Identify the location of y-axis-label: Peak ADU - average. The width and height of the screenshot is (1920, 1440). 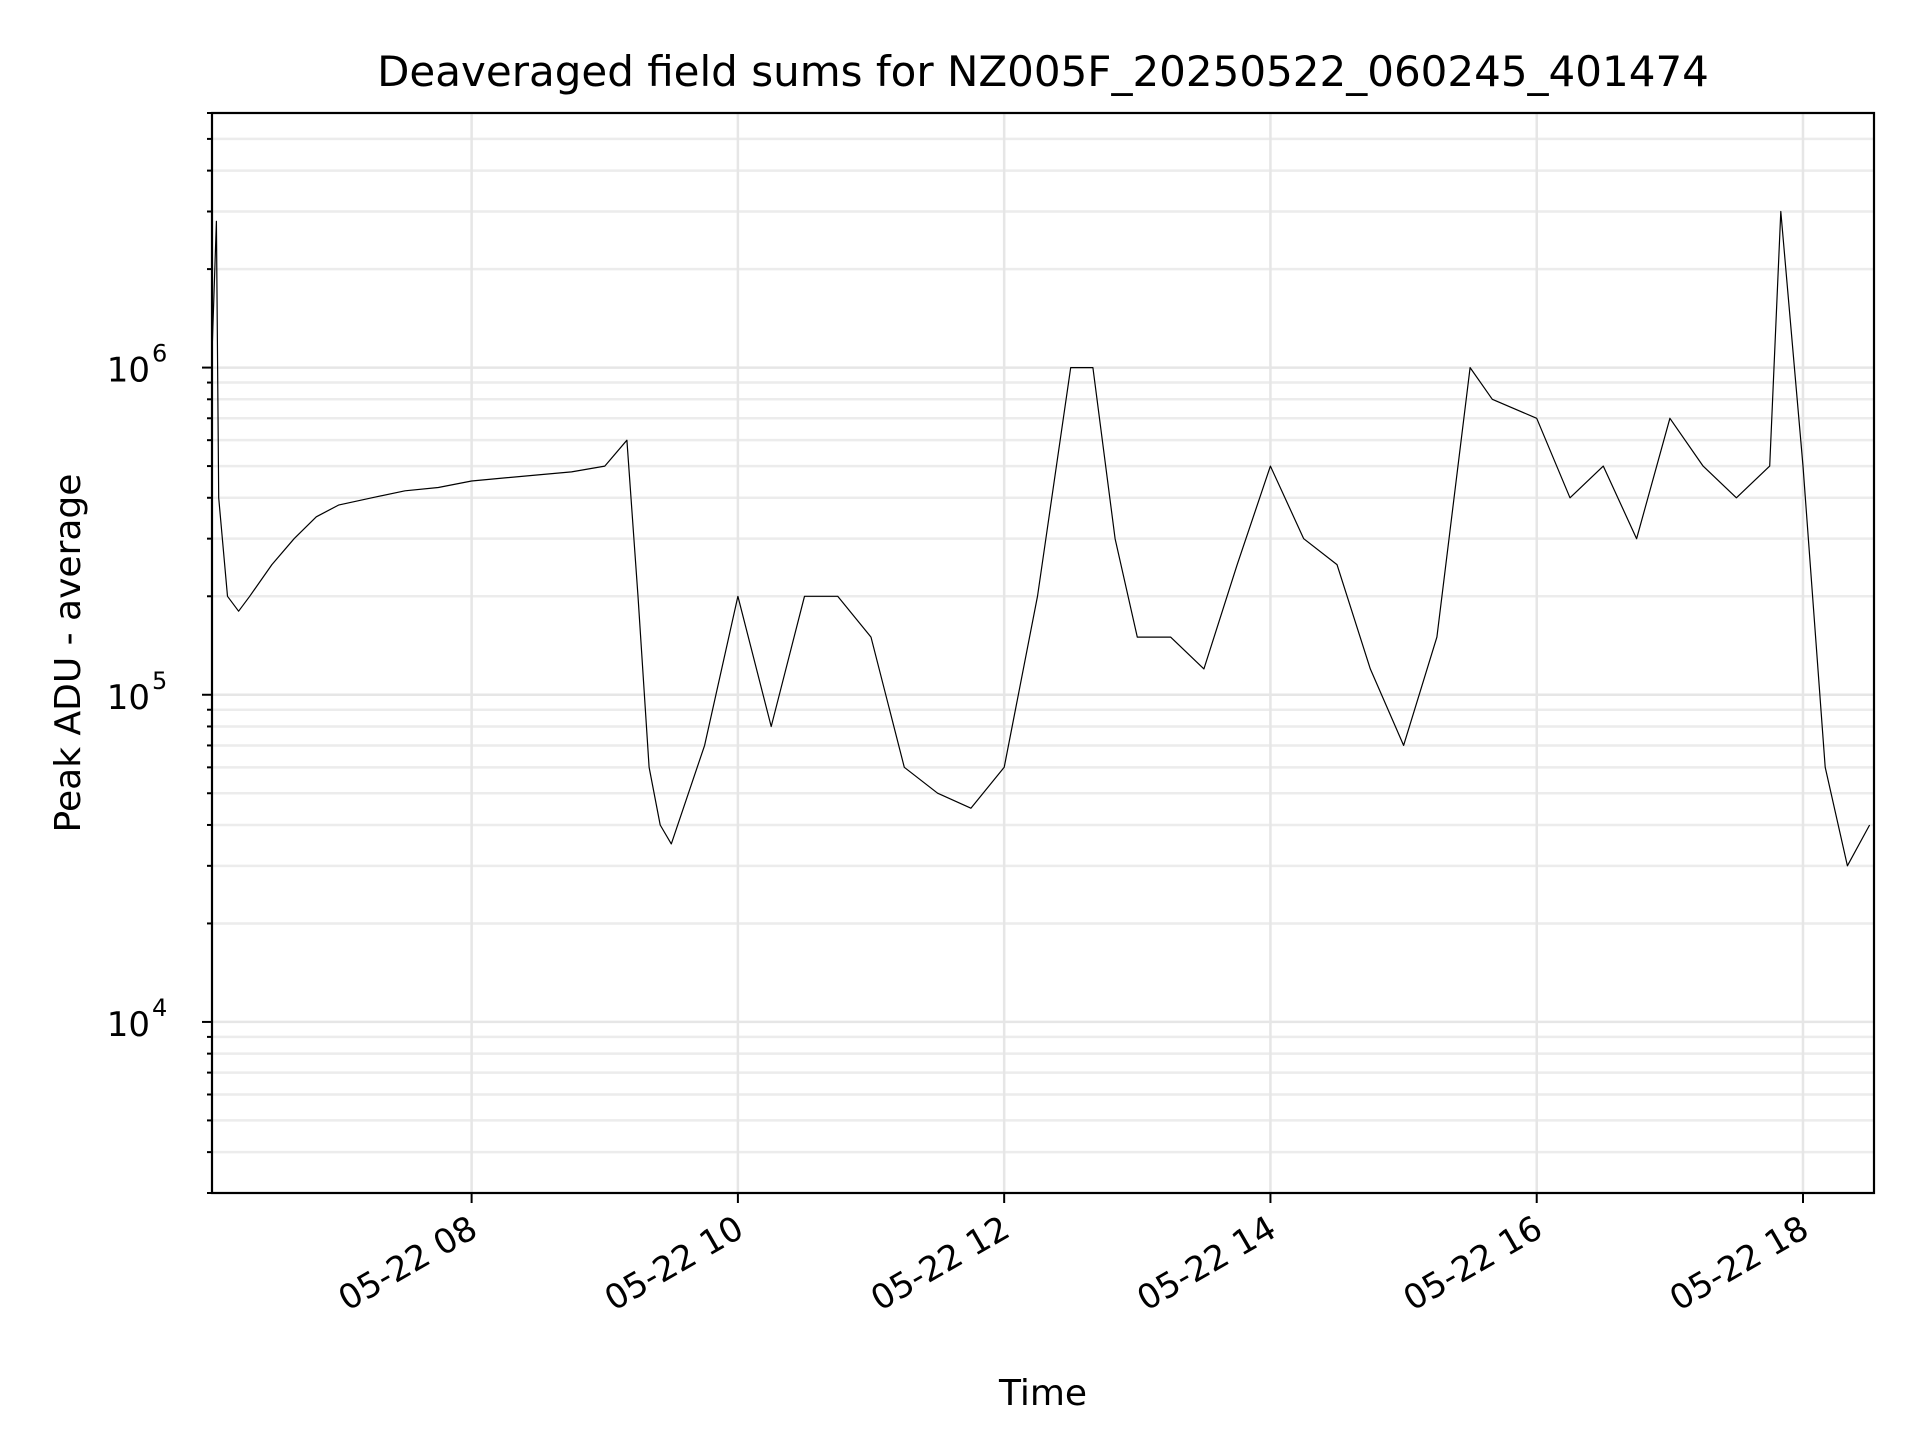
(68, 653).